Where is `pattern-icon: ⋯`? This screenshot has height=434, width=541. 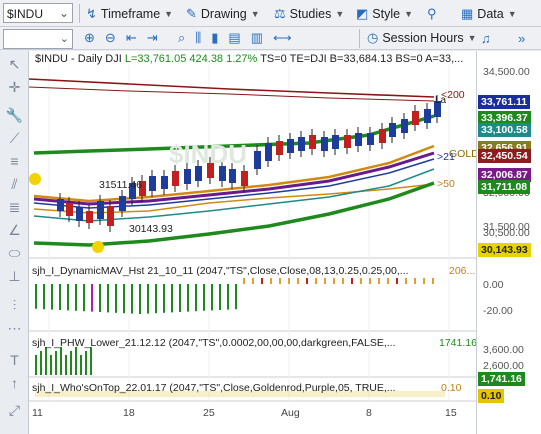
pattern-icon: ⋯ is located at coordinates (14, 328).